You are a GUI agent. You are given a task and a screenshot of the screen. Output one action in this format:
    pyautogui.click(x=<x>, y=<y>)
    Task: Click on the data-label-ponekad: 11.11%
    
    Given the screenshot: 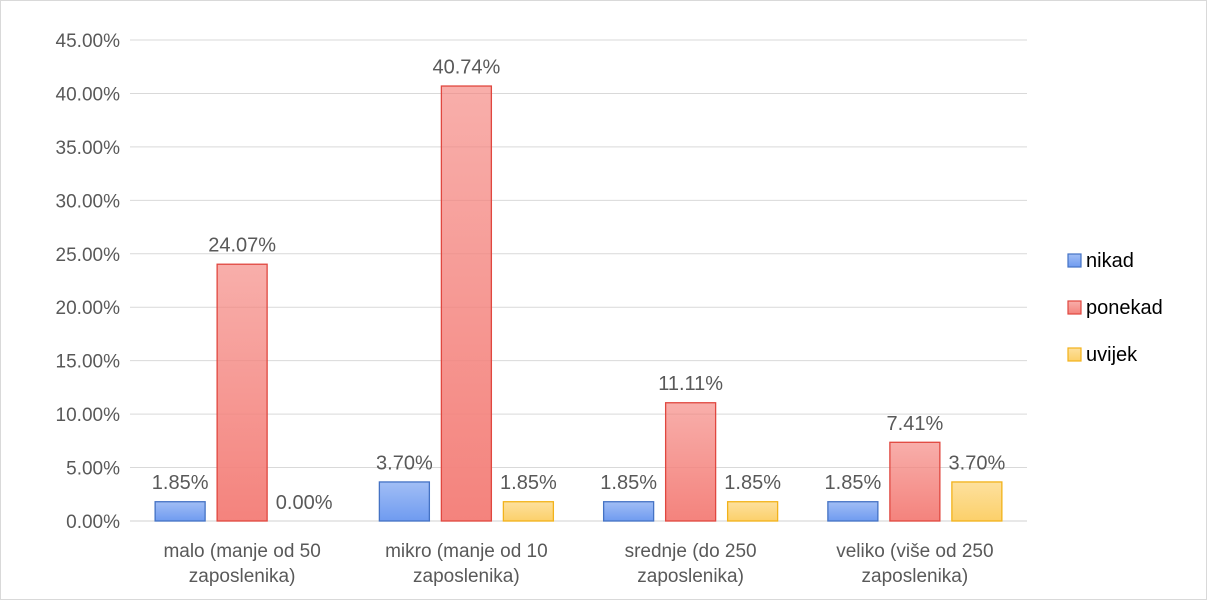 What is the action you would take?
    pyautogui.click(x=690, y=384)
    